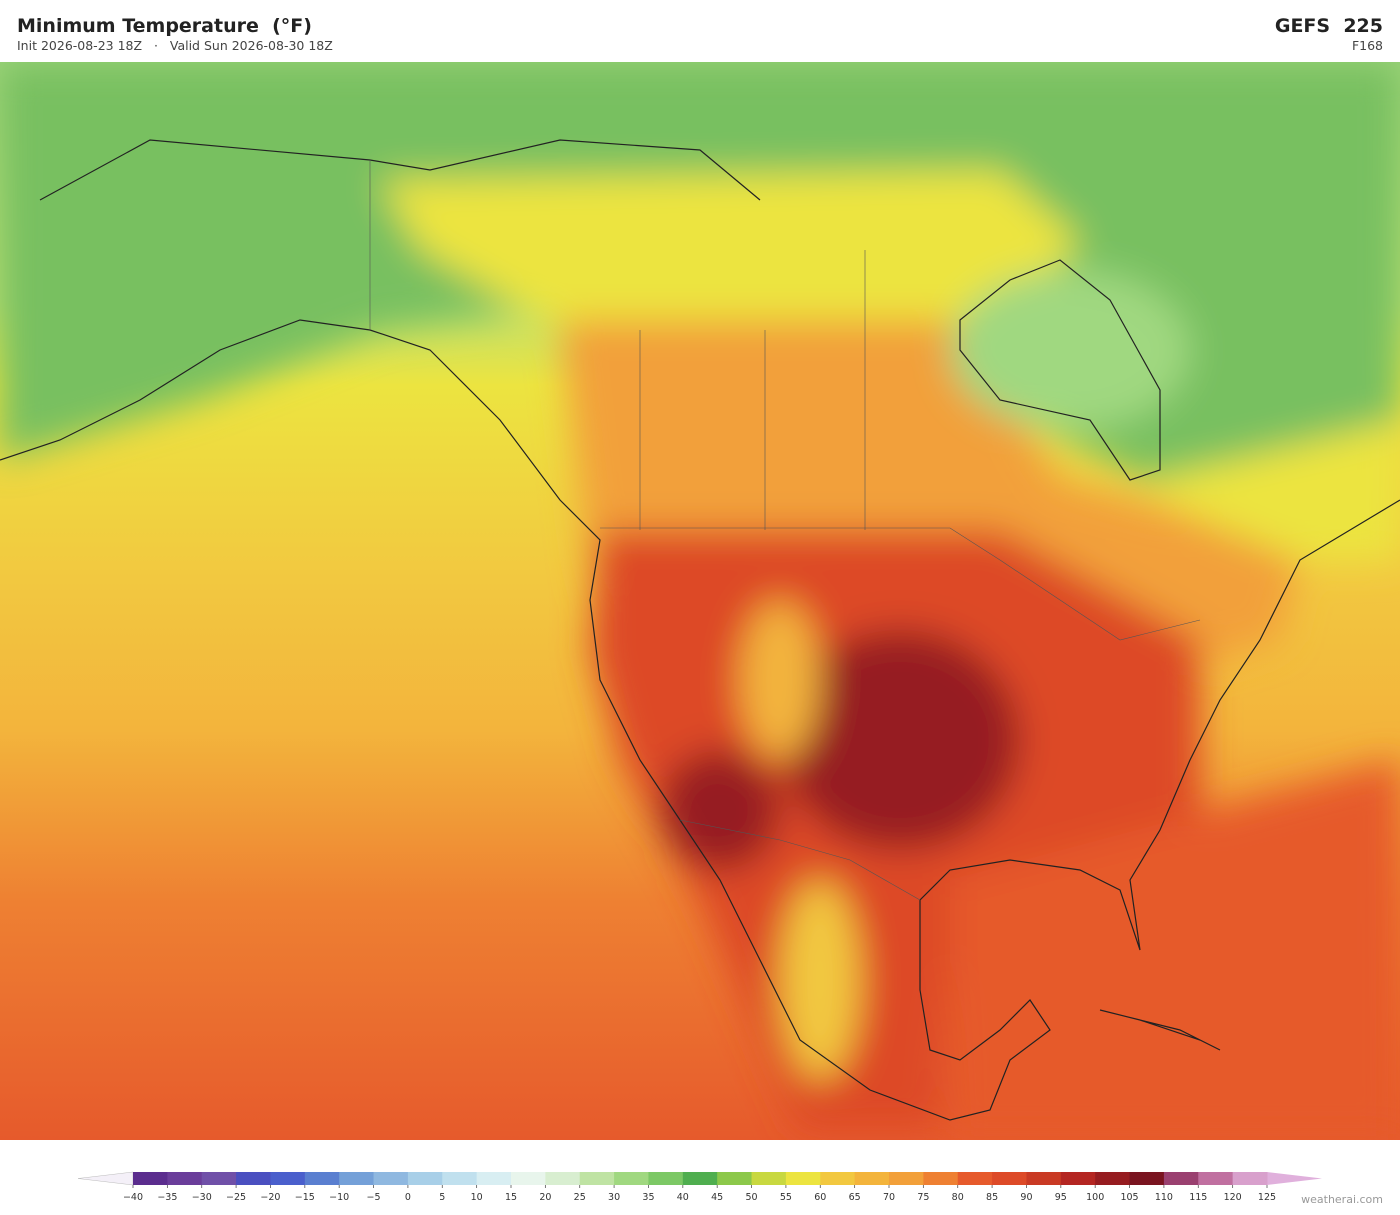 This screenshot has width=1400, height=1215. I want to click on tick-label: 40, so click(683, 1197).